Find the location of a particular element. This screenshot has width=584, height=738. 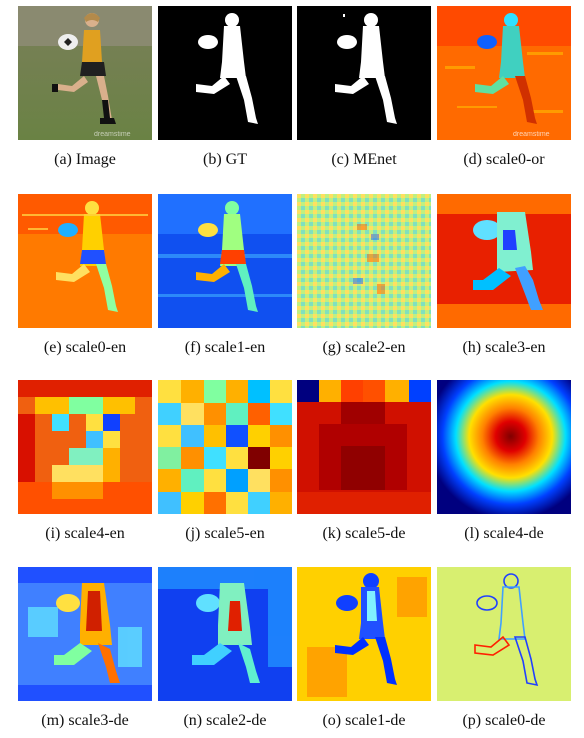

panel-m-image is located at coordinates (85, 634).